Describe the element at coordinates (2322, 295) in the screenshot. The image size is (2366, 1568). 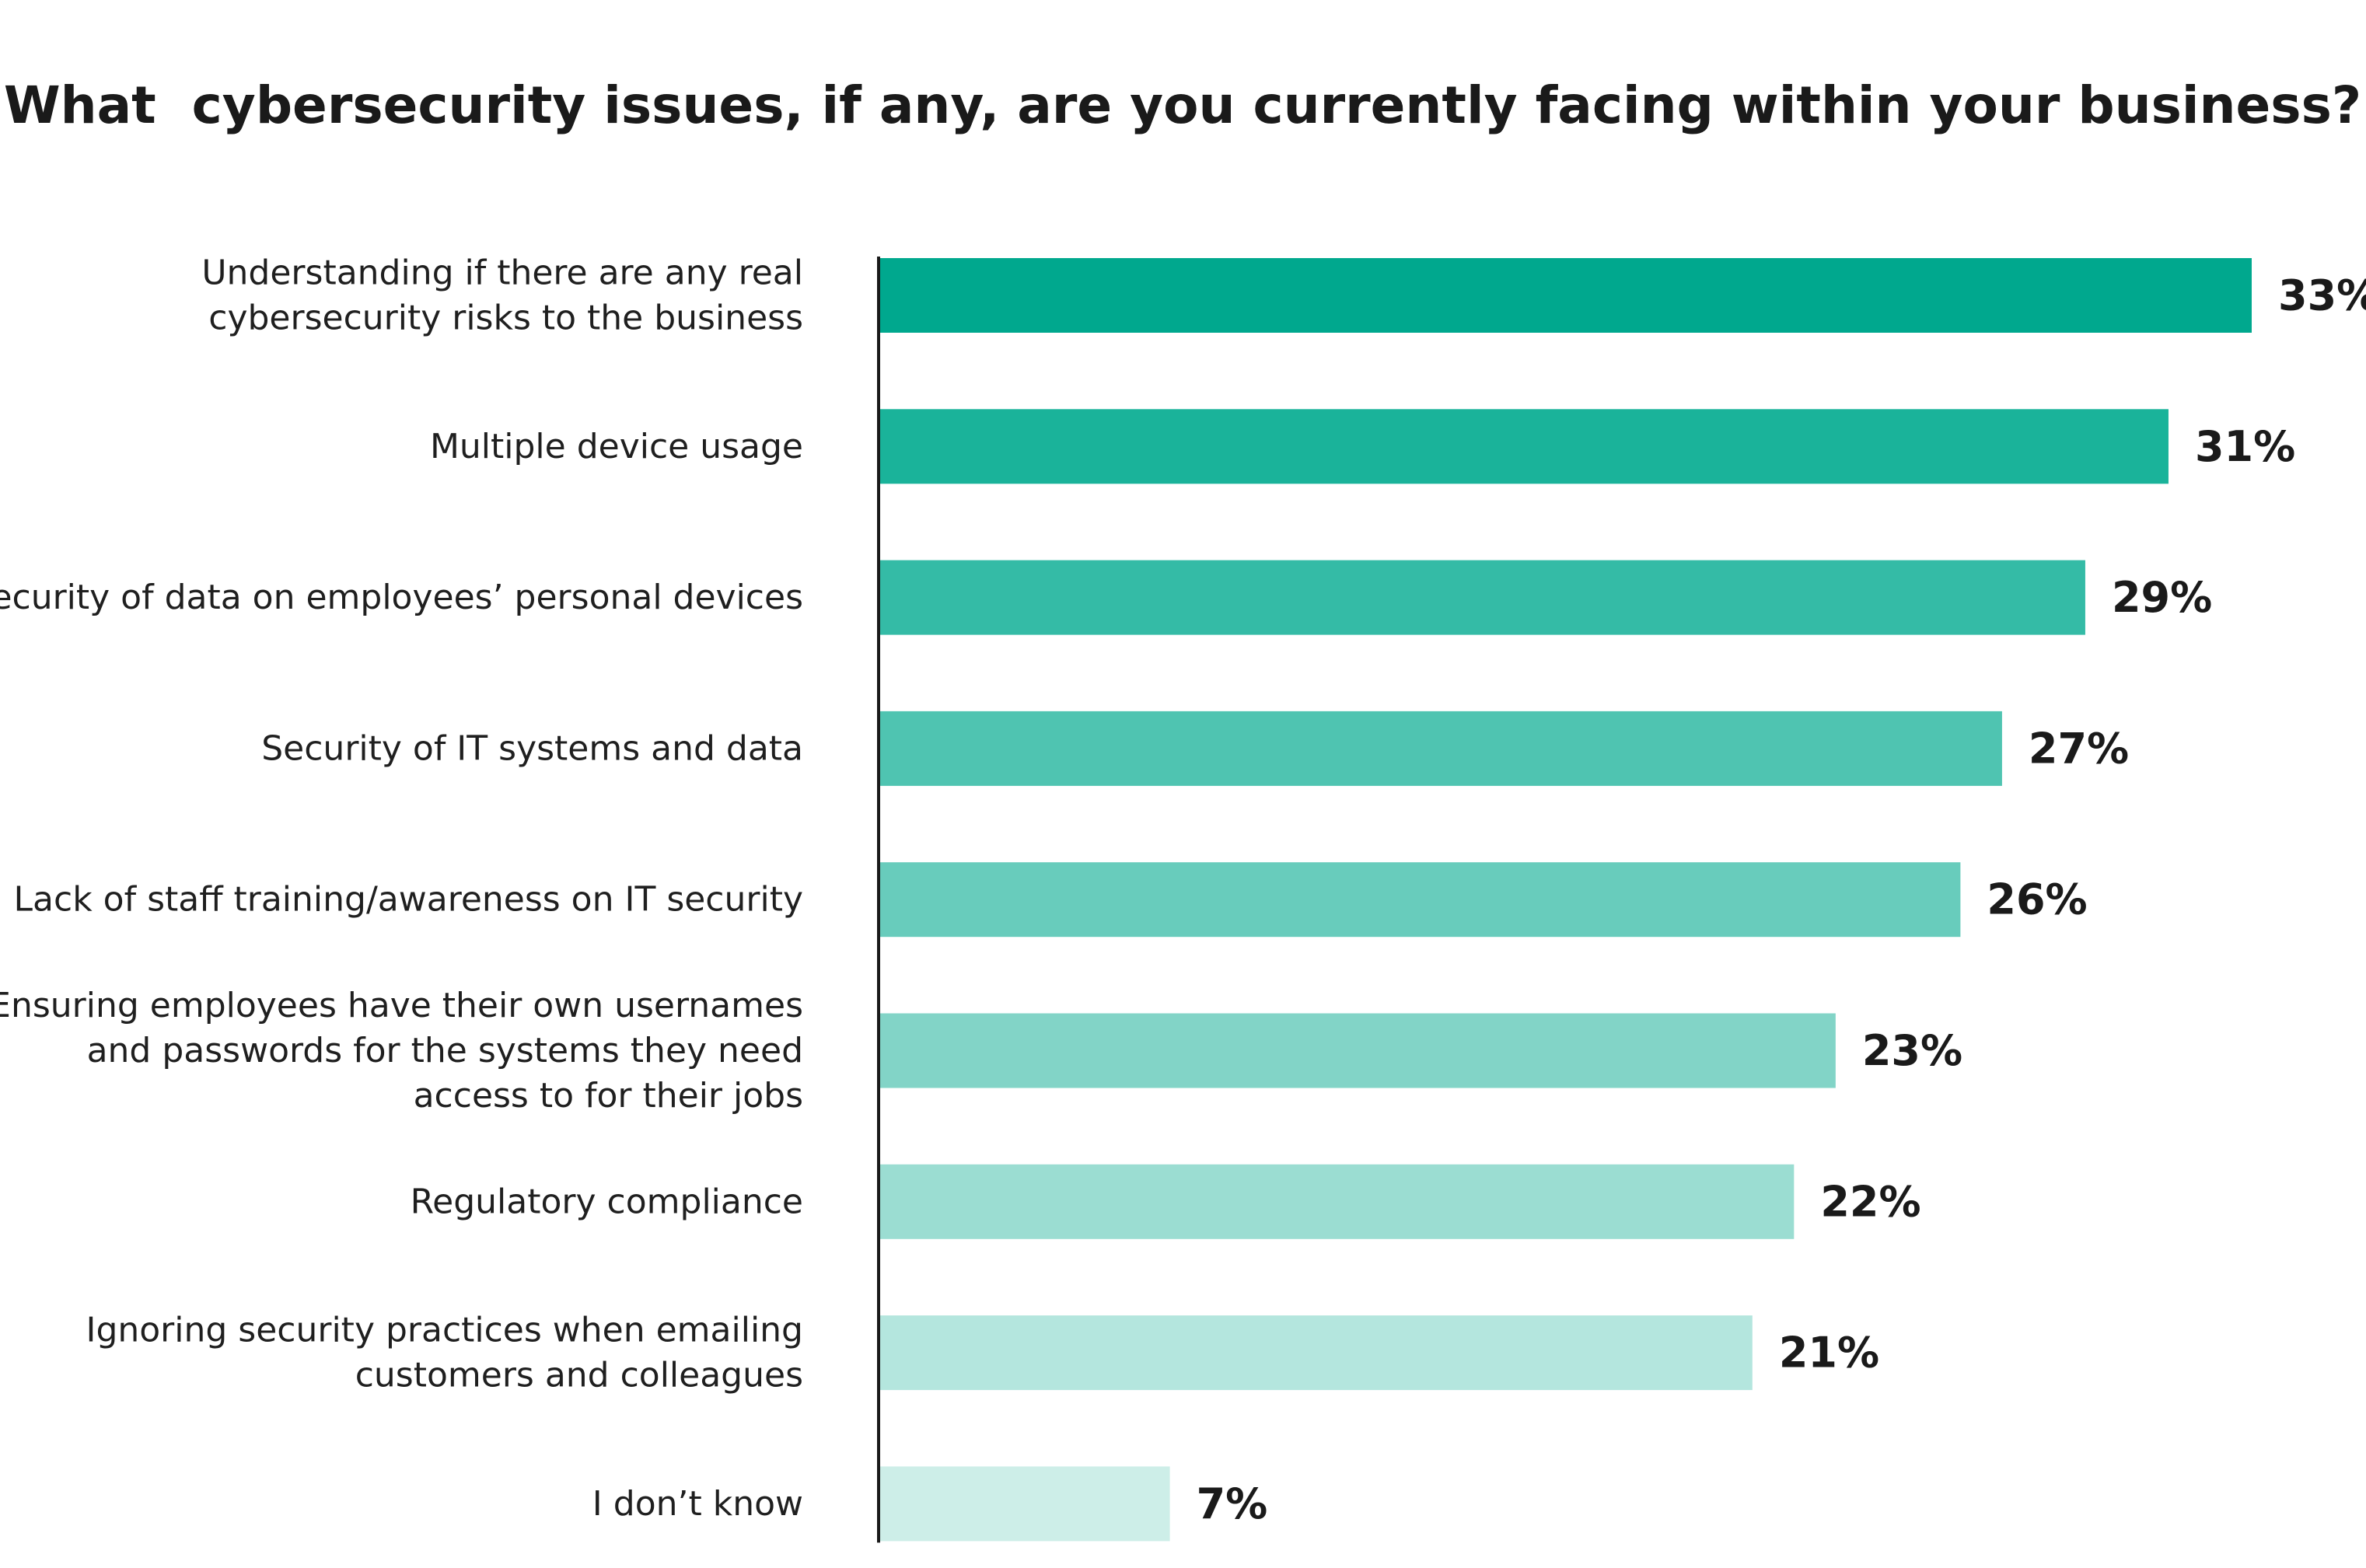
I see `value-label: 33%` at that location.